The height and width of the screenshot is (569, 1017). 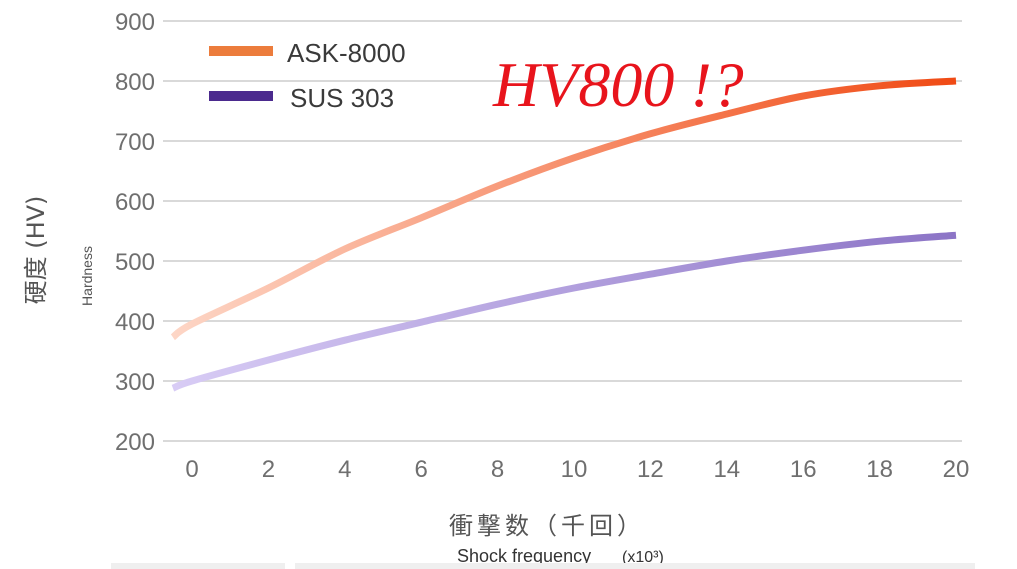 What do you see at coordinates (547, 526) in the screenshot?
I see `x-axis-label: 衝撃数（千回）` at bounding box center [547, 526].